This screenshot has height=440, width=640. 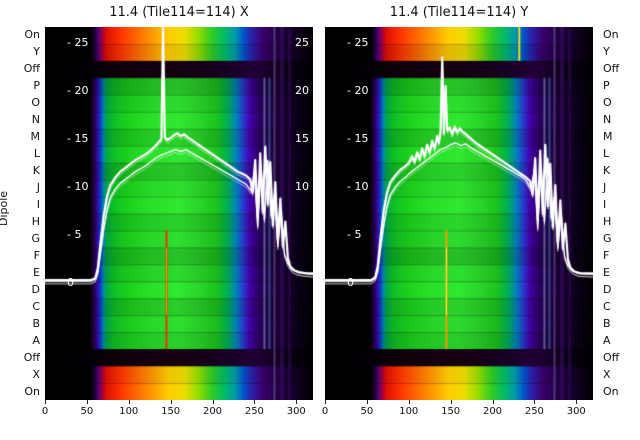 I want to click on dipole-label-right: M, so click(x=608, y=137).